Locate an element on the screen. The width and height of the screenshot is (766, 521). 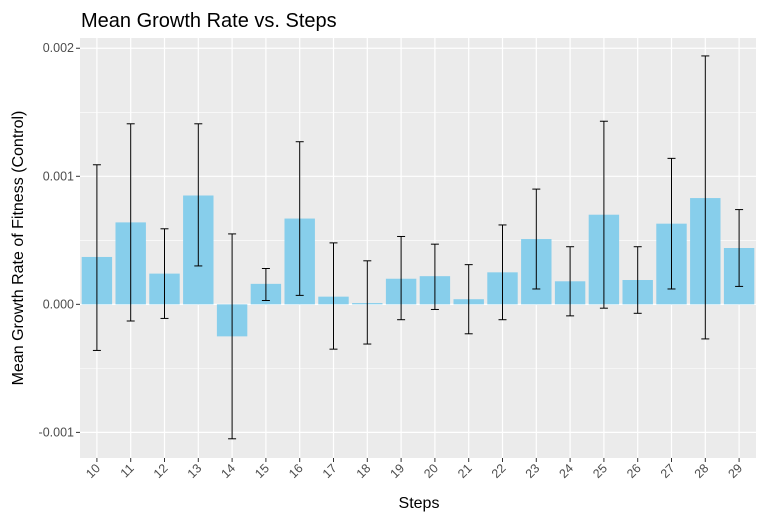
x-tick-label: 10 is located at coordinates (93, 471).